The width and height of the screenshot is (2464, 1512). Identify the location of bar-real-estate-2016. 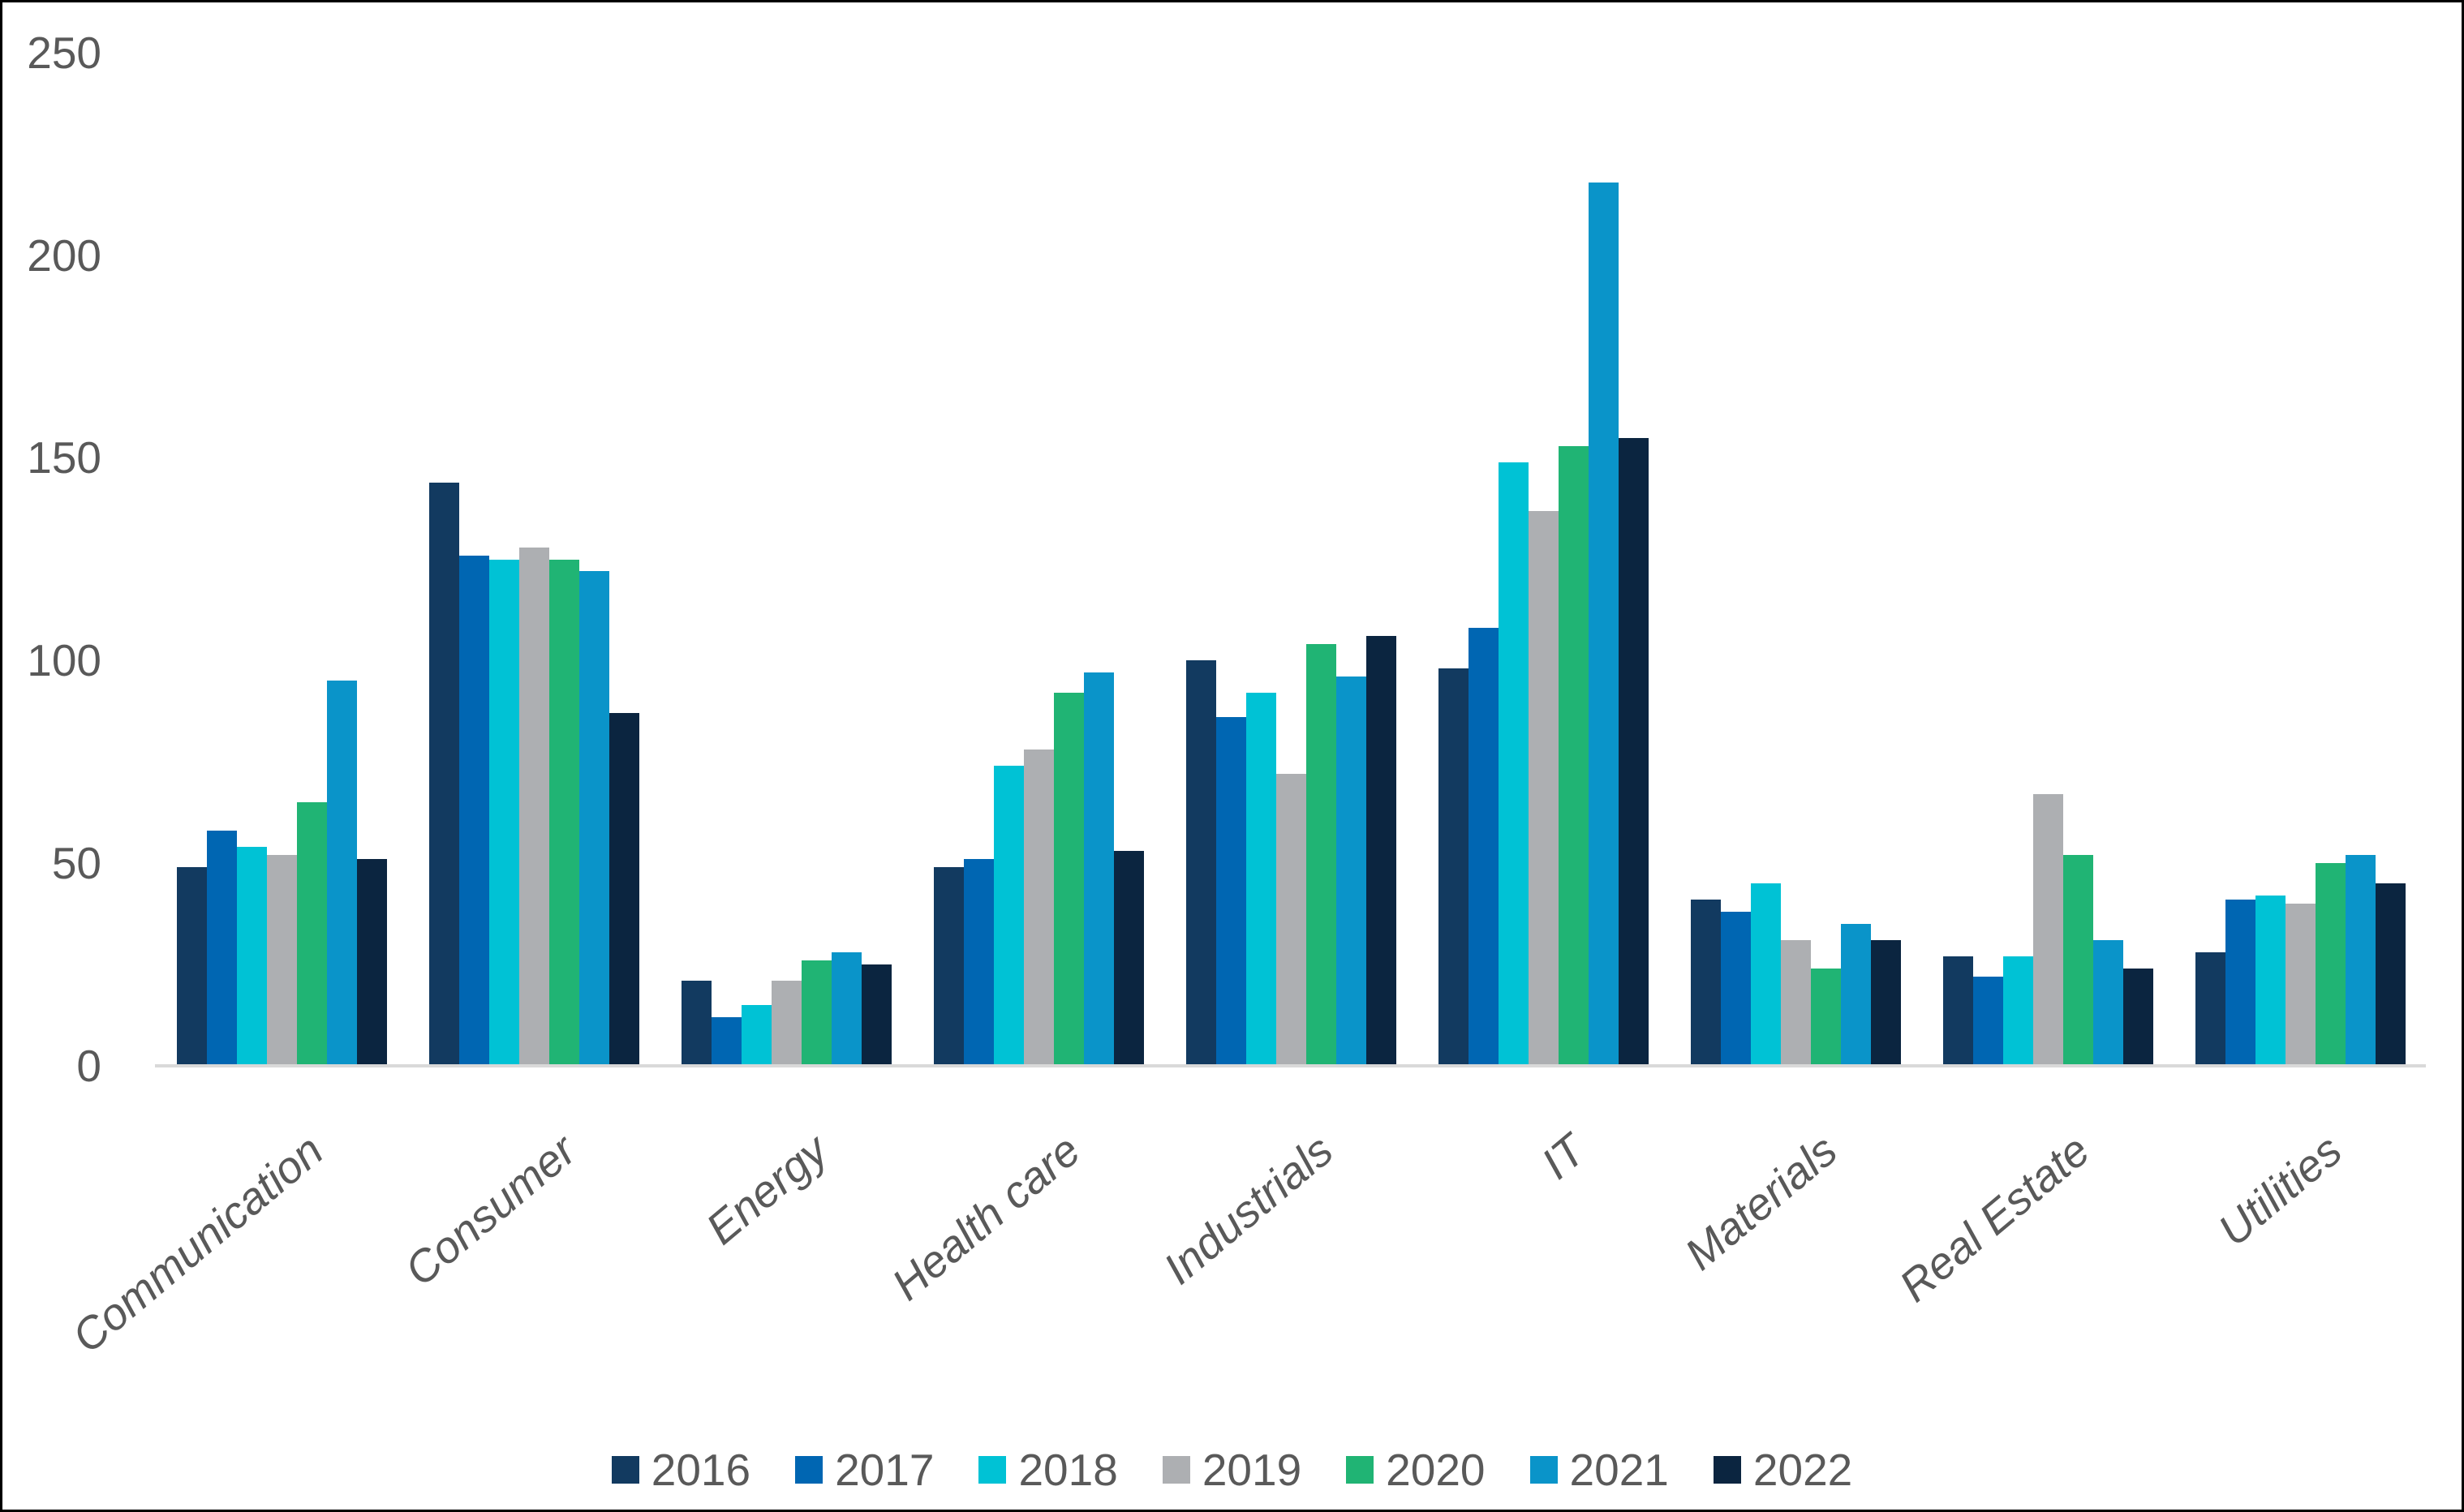
(1958, 1011).